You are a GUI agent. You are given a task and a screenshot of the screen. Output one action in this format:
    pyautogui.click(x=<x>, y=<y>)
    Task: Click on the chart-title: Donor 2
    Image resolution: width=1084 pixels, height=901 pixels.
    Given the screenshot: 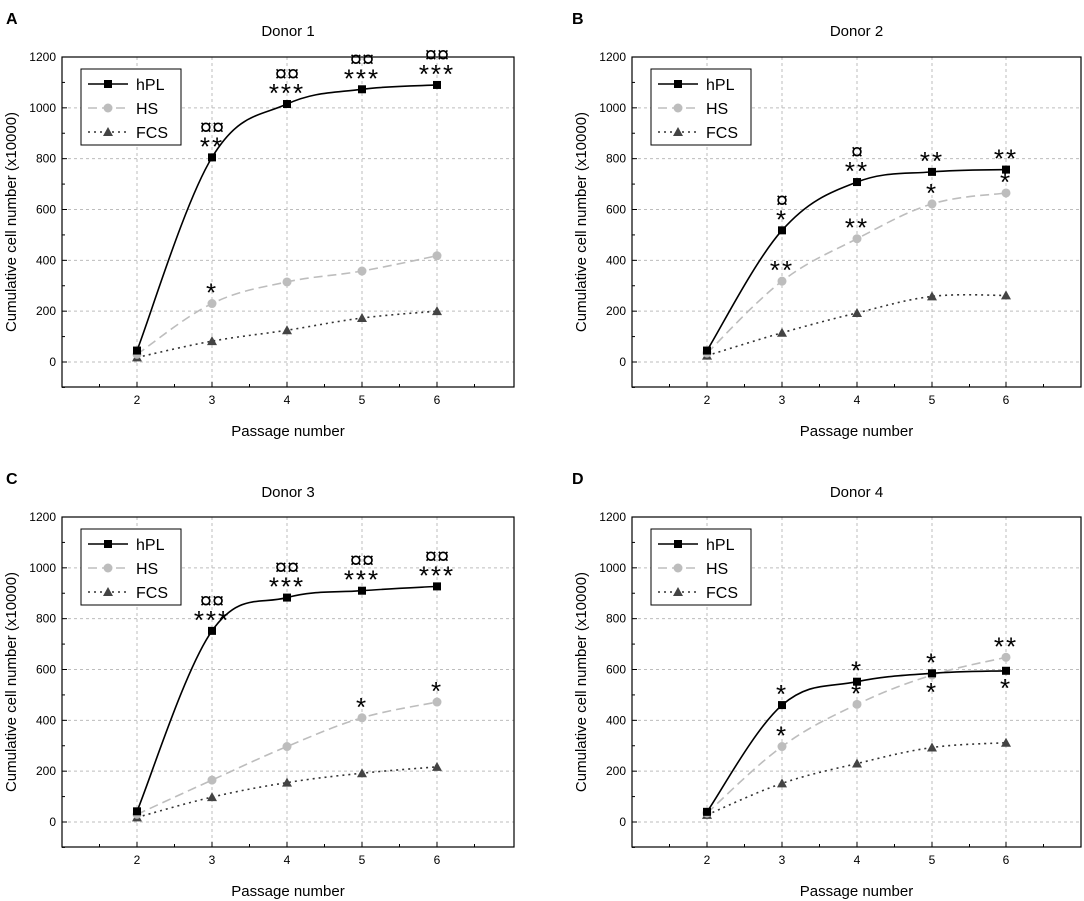 What is the action you would take?
    pyautogui.click(x=856, y=31)
    